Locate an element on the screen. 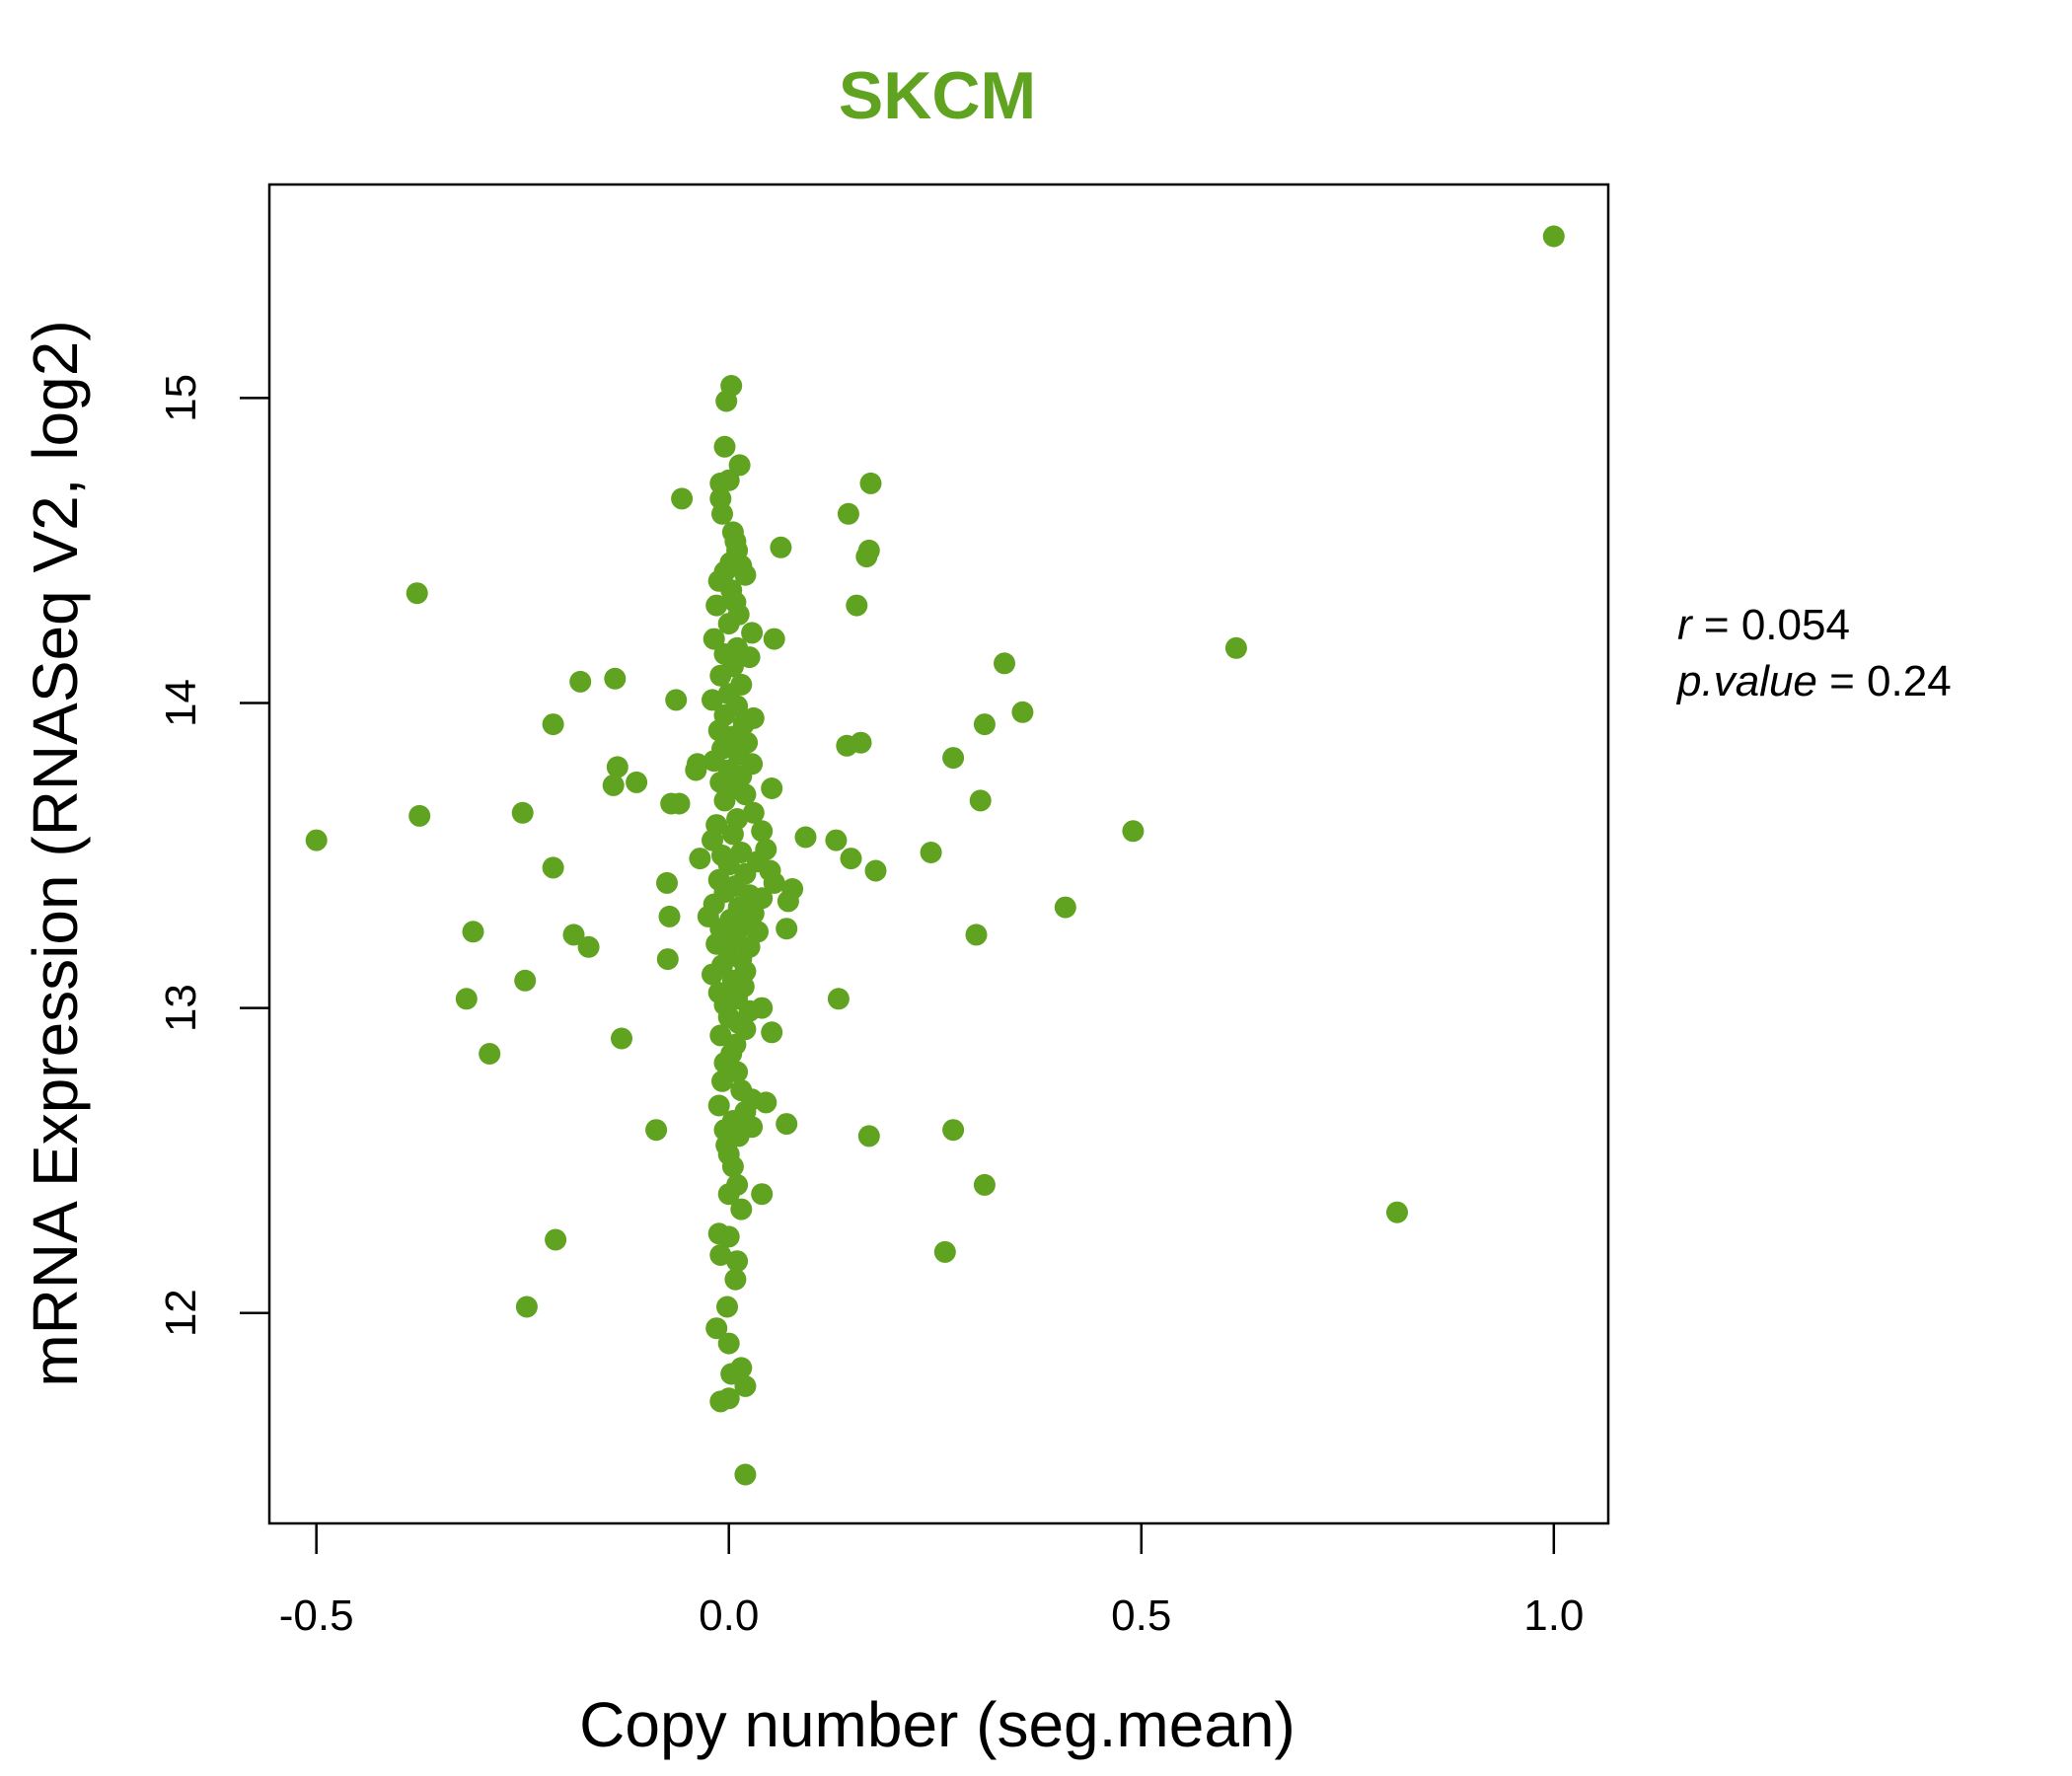  y-tick-label: 12 is located at coordinates (181, 1313).